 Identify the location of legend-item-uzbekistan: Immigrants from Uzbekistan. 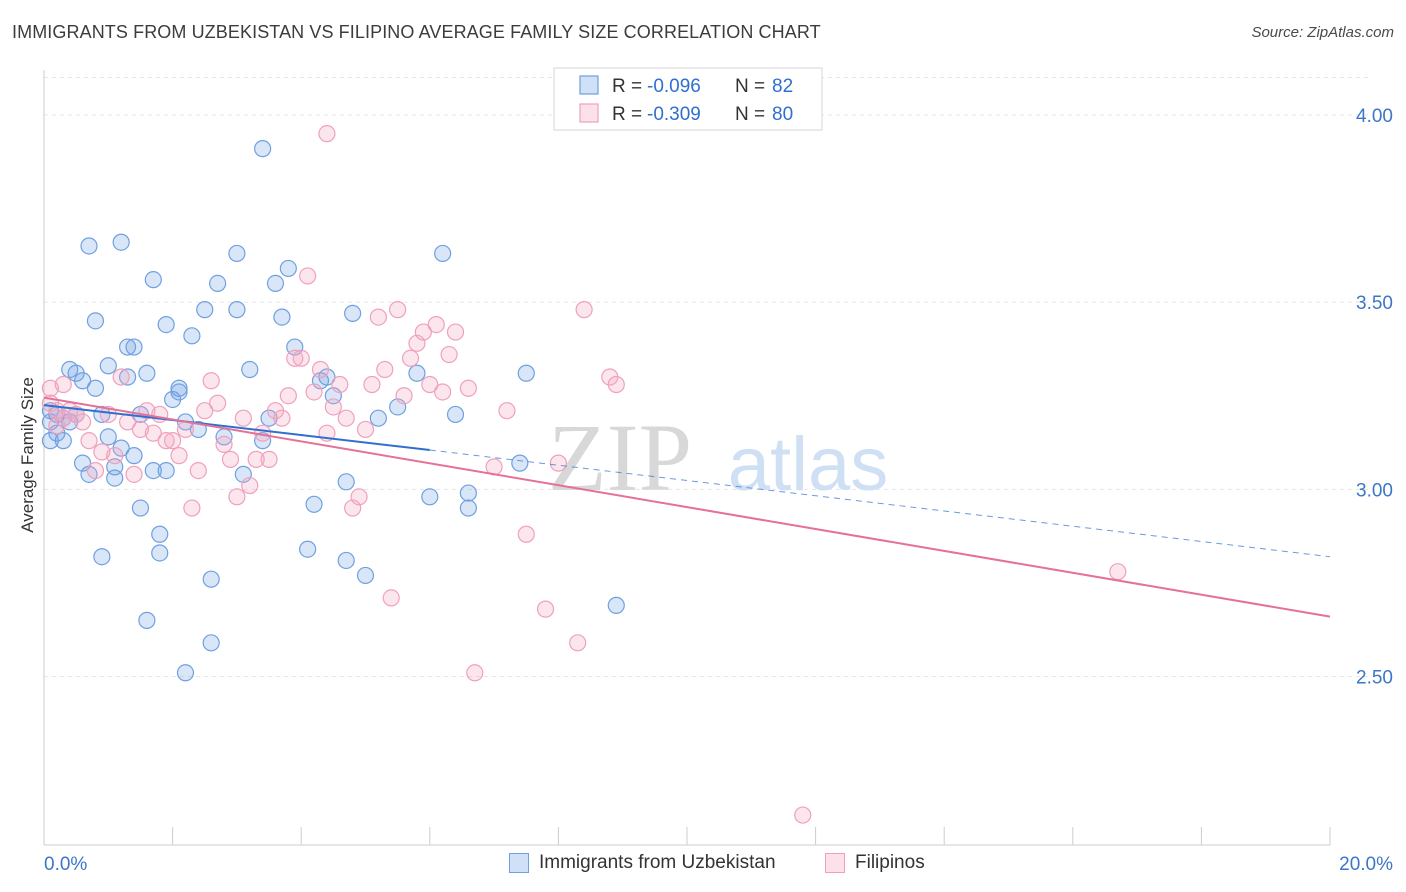
(642, 863).